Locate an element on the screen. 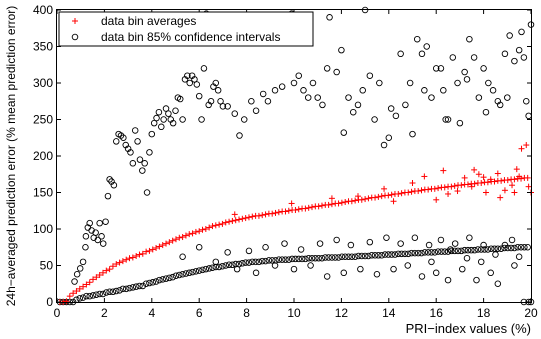  x-tick-label: 0 is located at coordinates (57, 313).